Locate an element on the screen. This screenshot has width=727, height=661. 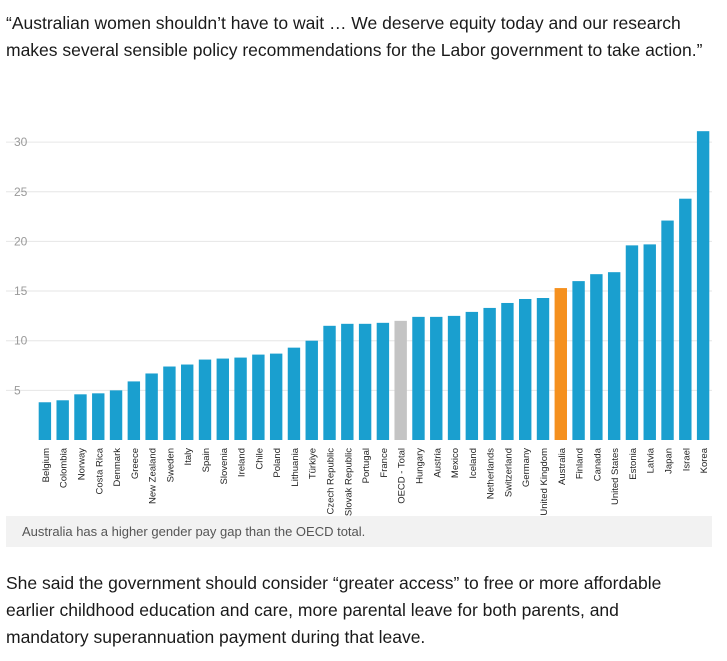
x-category-label: Estonia is located at coordinates (633, 463).